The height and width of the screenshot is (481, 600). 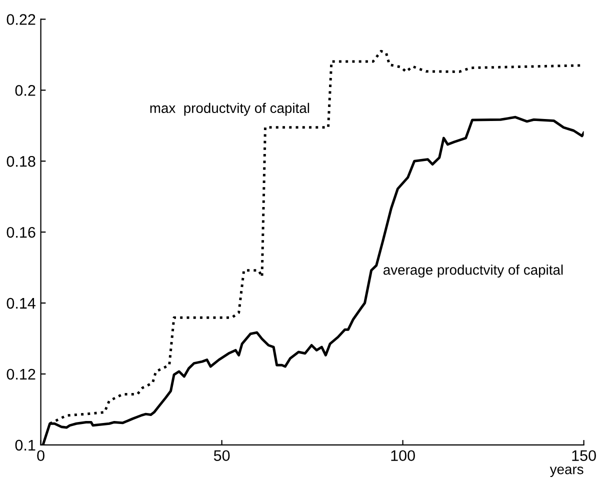 What do you see at coordinates (25, 90) in the screenshot?
I see `y-tick-label: 0.2` at bounding box center [25, 90].